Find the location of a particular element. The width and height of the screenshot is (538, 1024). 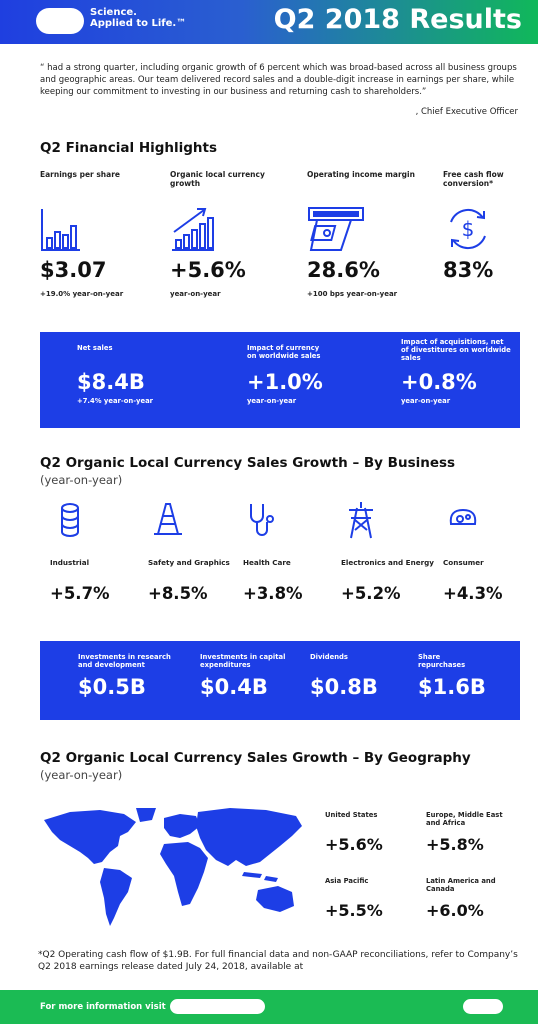

business-value: +5.7% is located at coordinates (80, 593).